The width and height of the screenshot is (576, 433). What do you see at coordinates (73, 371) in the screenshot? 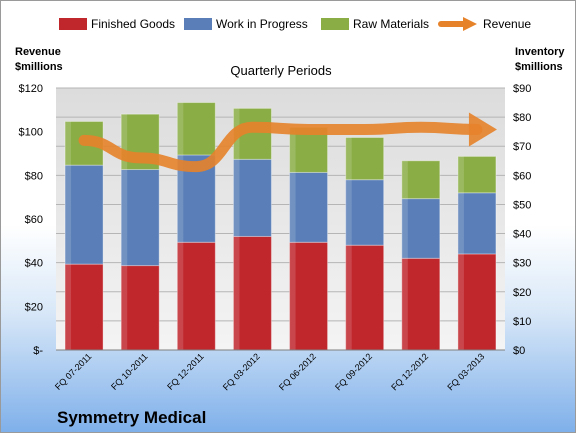
I see `category-label: FQ 07-2011` at bounding box center [73, 371].